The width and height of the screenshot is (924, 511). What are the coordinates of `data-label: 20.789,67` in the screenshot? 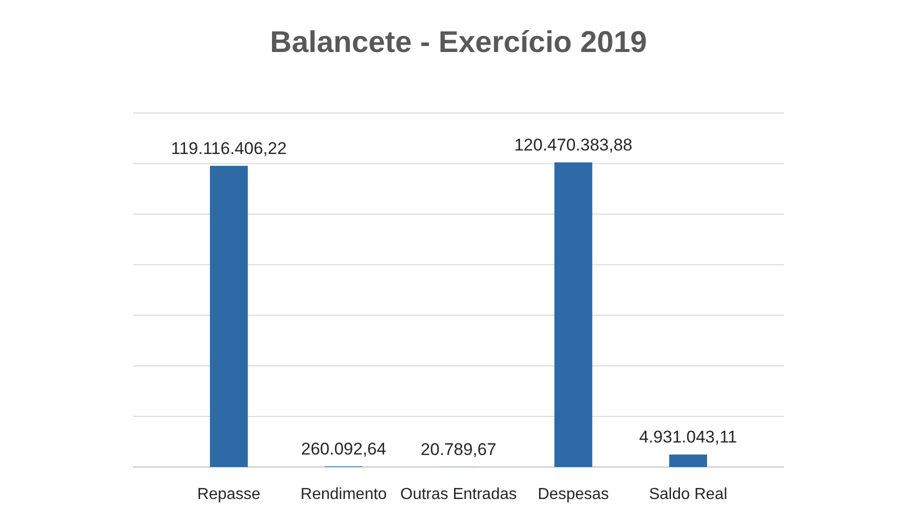 It's located at (458, 449).